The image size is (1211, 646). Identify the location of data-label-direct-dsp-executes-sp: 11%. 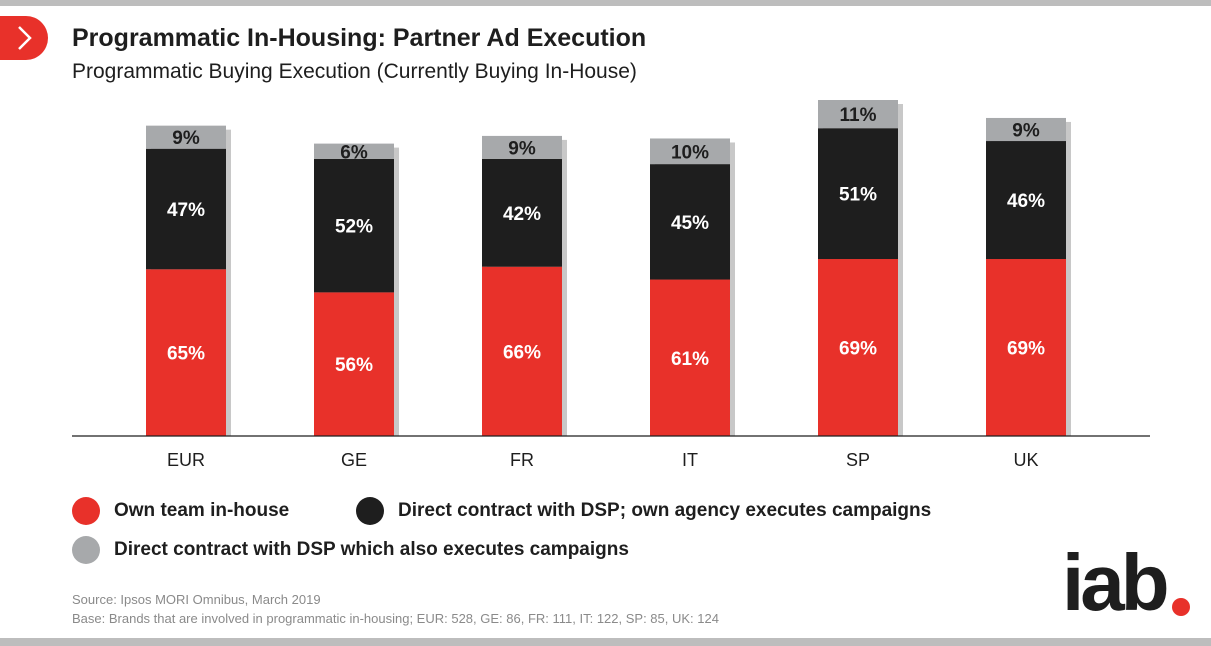
(858, 115).